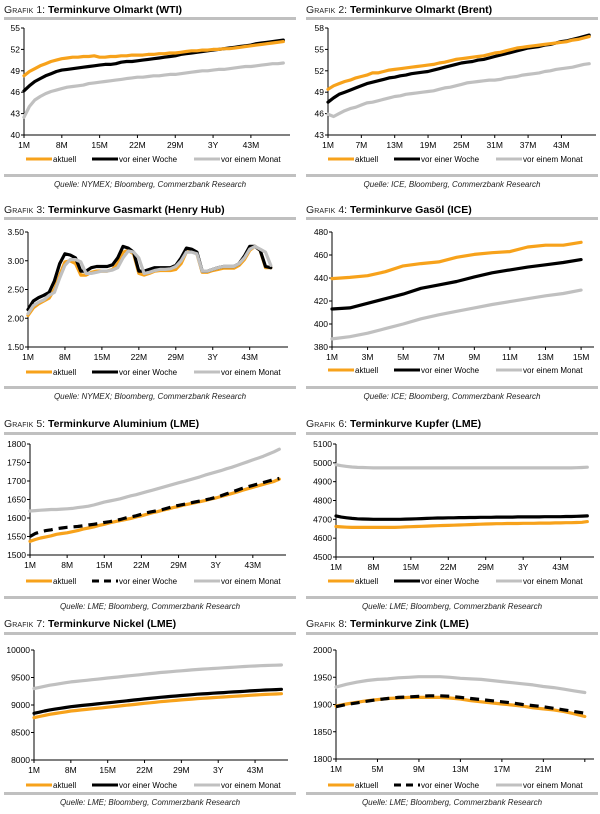 The image size is (600, 814). I want to click on x-tick-label: 13M, so click(394, 145).